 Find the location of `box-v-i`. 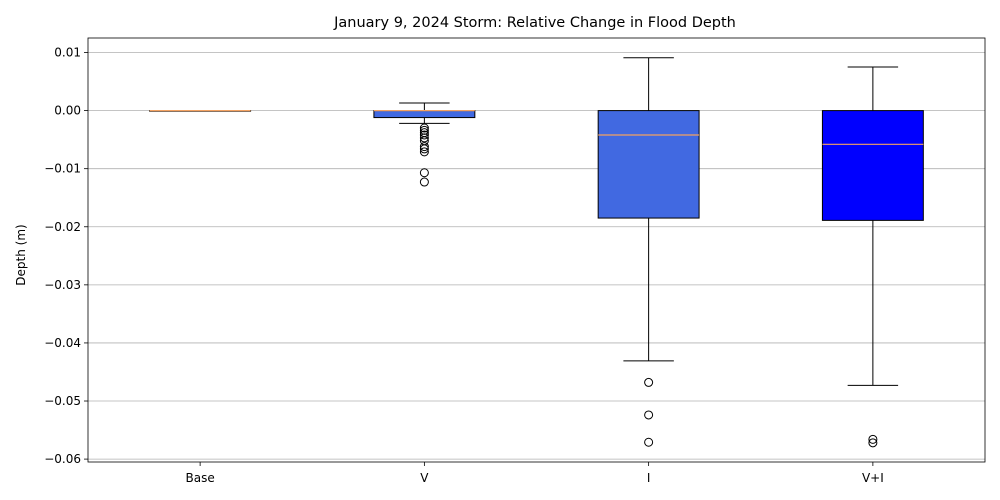

box-v-i is located at coordinates (872, 257).